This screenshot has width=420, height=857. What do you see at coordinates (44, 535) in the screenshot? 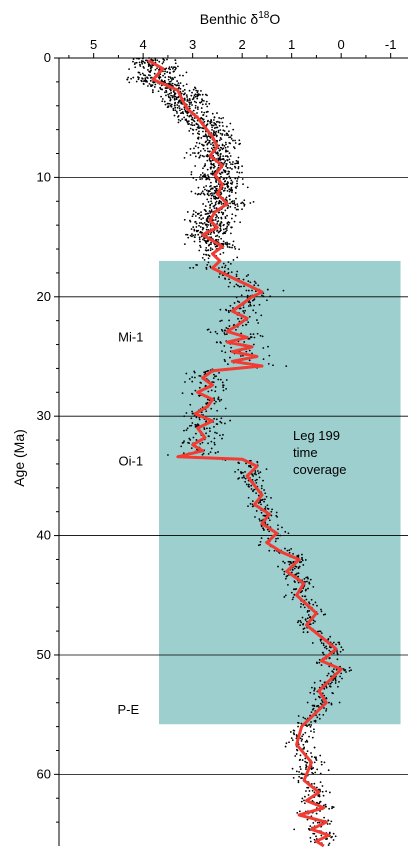
I see `y-tick-label: 40` at bounding box center [44, 535].